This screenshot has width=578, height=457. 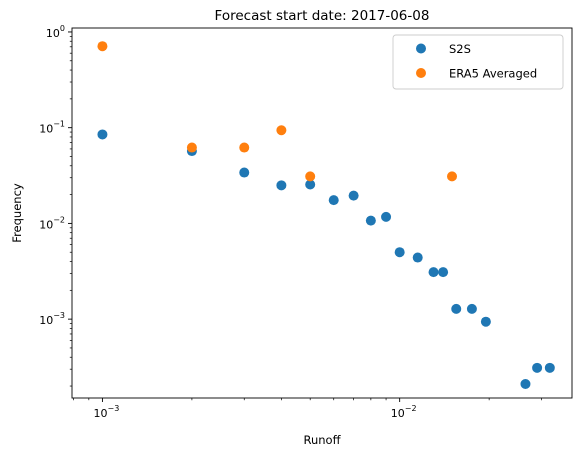 What do you see at coordinates (52, 319) in the screenshot?
I see `y-tick-label-0: 10⁻³` at bounding box center [52, 319].